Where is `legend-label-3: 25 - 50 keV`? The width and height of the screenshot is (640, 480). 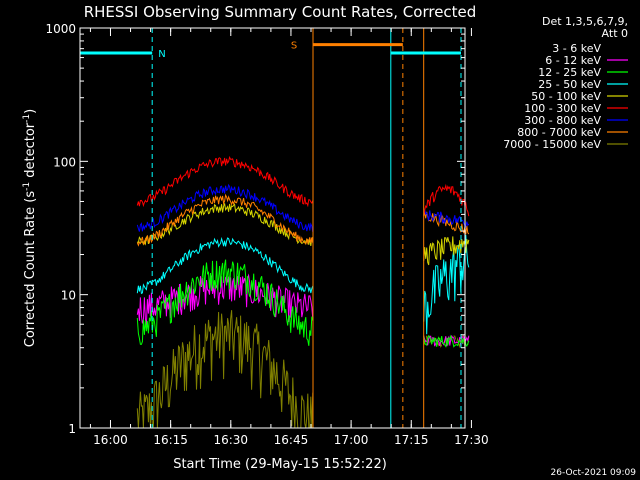
legend-label-3: 25 - 50 keV is located at coordinates (569, 84).